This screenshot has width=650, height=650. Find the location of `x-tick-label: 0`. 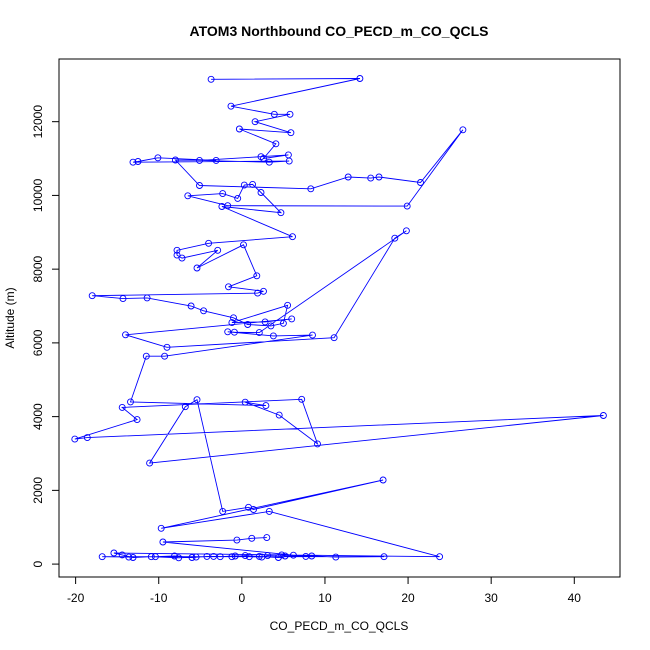

x-tick-label: 0 is located at coordinates (242, 598).